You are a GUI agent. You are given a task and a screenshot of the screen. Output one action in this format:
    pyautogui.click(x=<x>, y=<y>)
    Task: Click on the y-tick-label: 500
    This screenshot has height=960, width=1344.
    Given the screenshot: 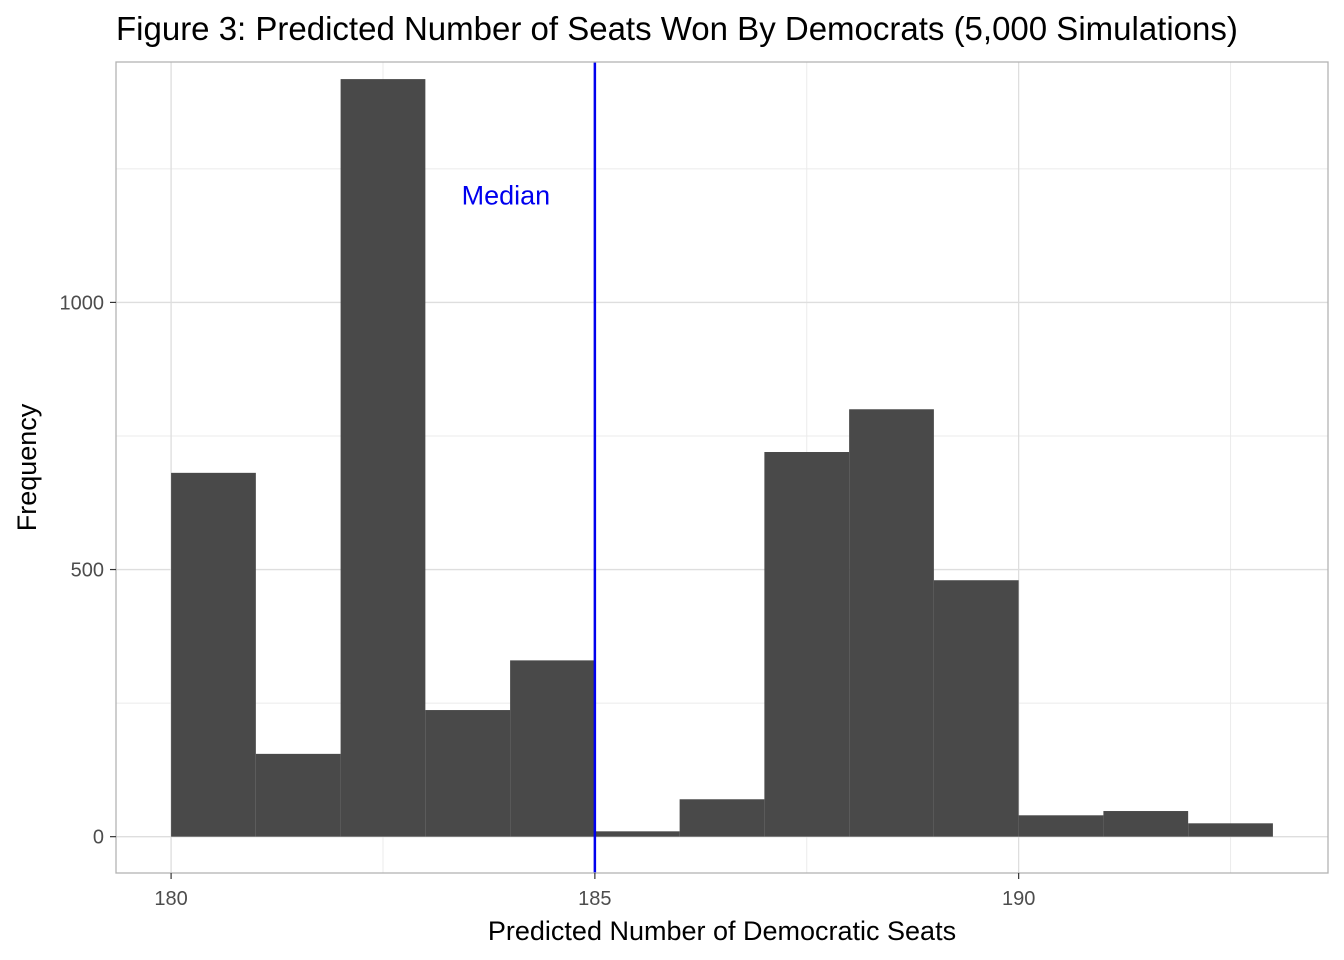 What is the action you would take?
    pyautogui.click(x=87, y=571)
    